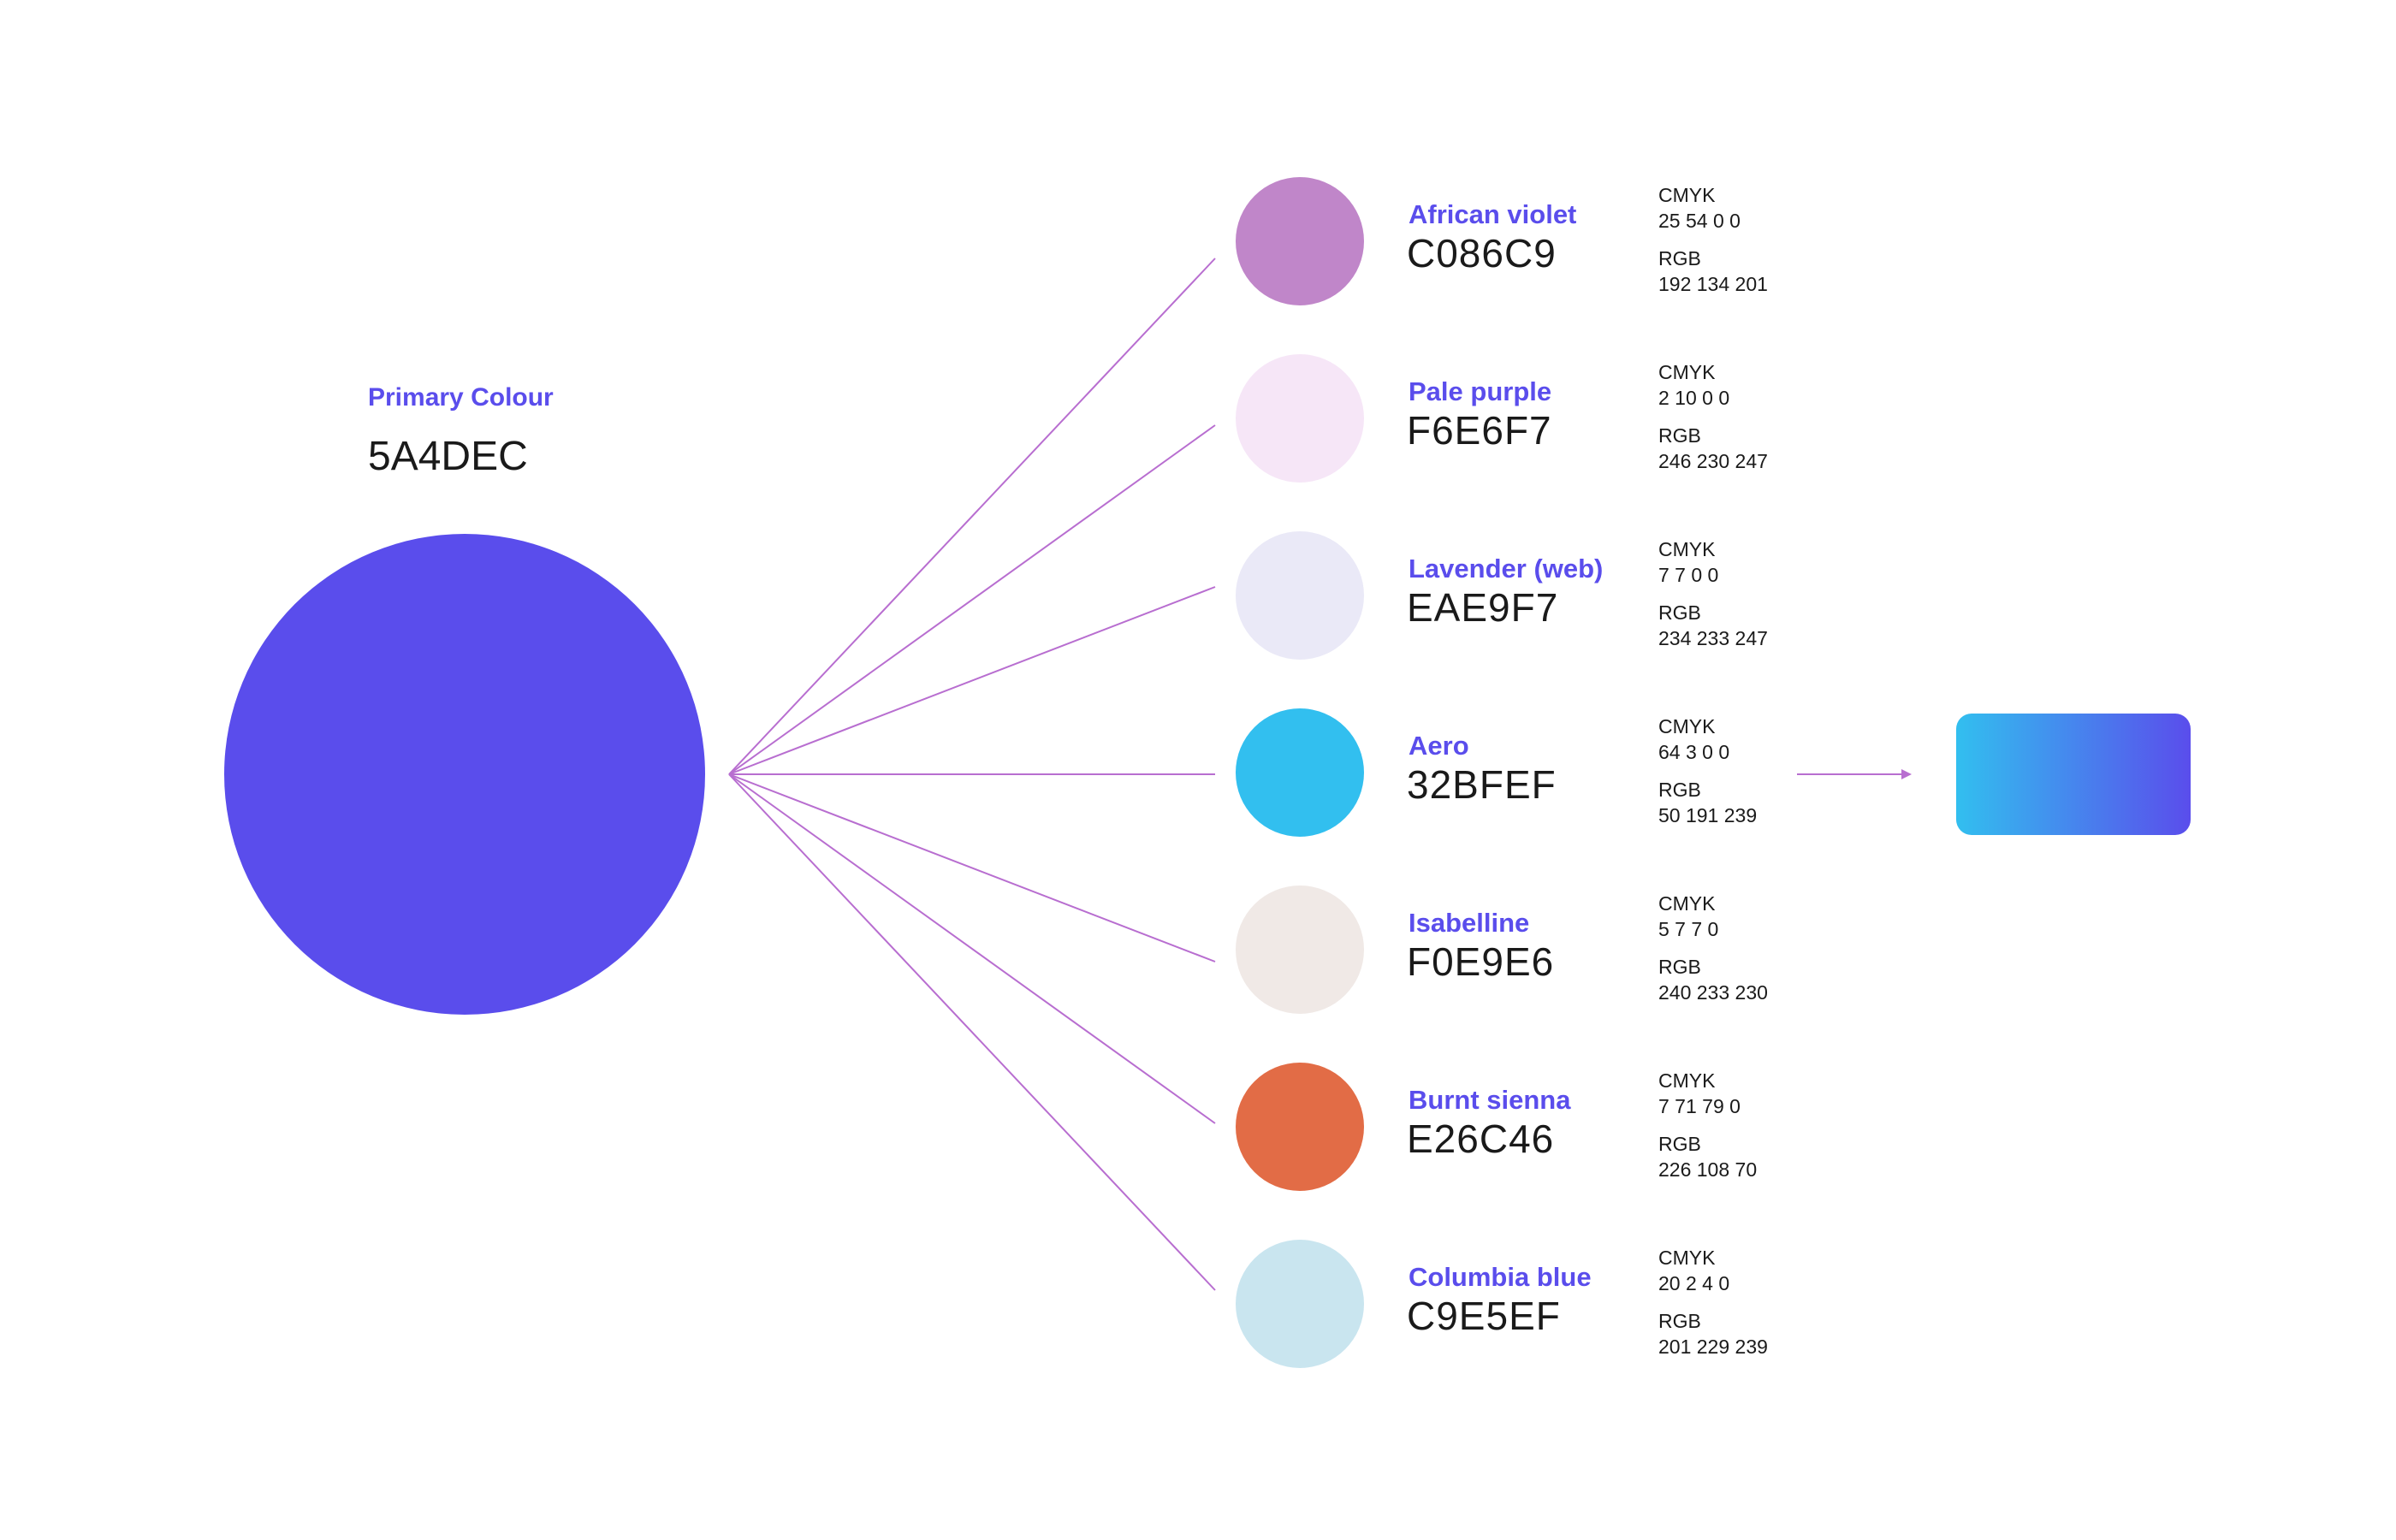 The height and width of the screenshot is (1540, 2396). What do you see at coordinates (1500, 1277) in the screenshot?
I see `swatch-name: Columbia blue` at bounding box center [1500, 1277].